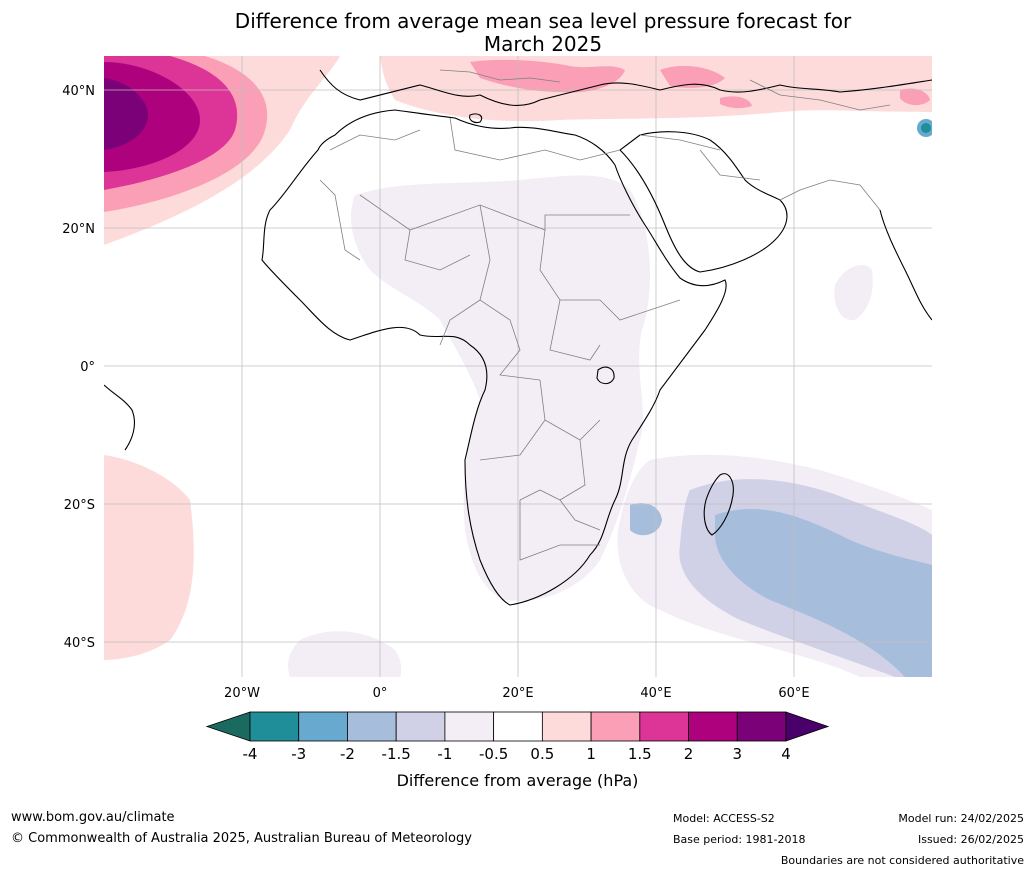 The image size is (1035, 873). What do you see at coordinates (444, 754) in the screenshot?
I see `colorbar-tick-label: -1` at bounding box center [444, 754].